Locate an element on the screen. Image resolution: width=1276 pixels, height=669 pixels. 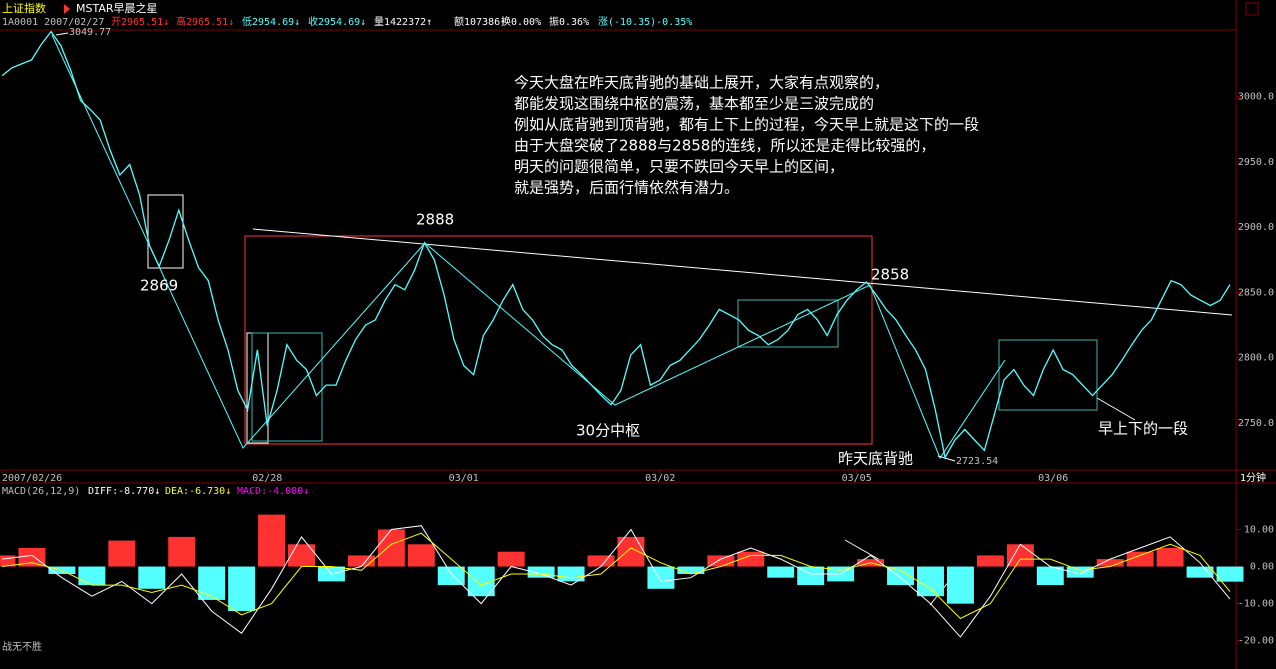
annotation: 3049.77 is located at coordinates (90, 32).